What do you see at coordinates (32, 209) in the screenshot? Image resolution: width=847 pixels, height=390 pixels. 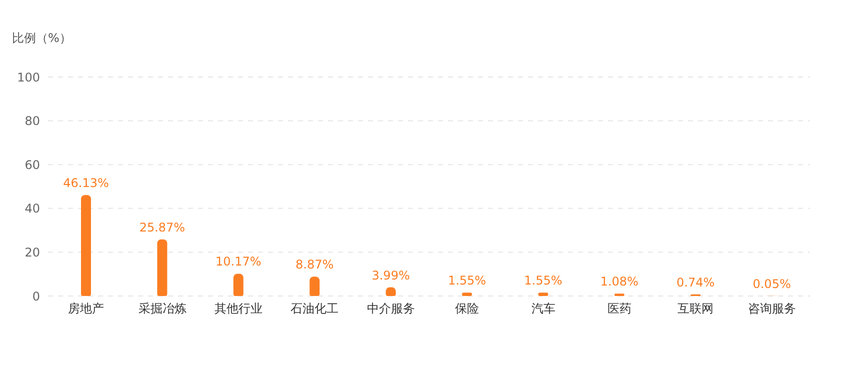 I see `y-tick-label: 40` at bounding box center [32, 209].